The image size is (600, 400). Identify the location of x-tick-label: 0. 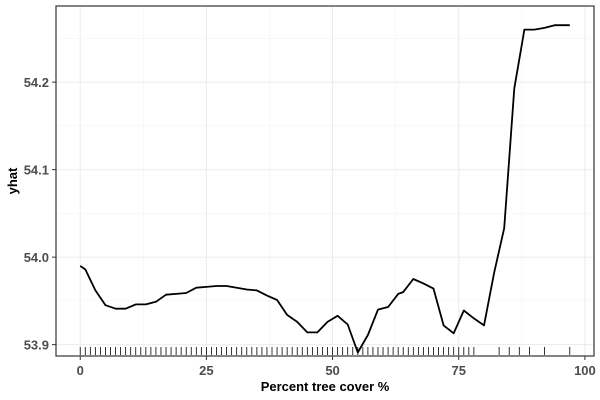
(80, 370).